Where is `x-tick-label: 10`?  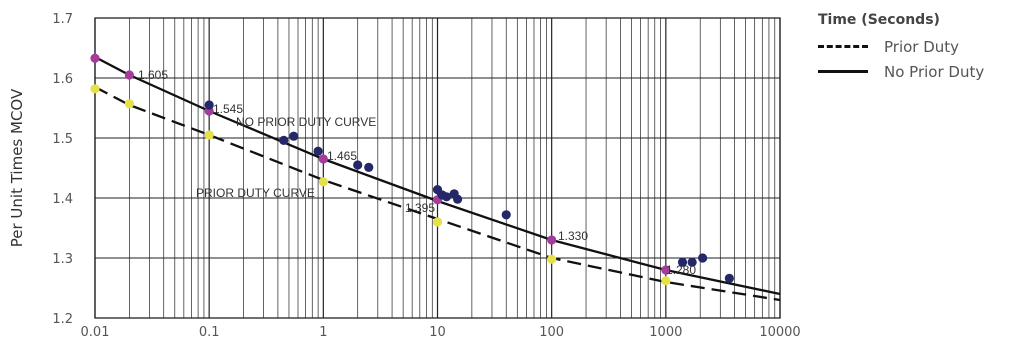
x-tick-label: 10 is located at coordinates (437, 332).